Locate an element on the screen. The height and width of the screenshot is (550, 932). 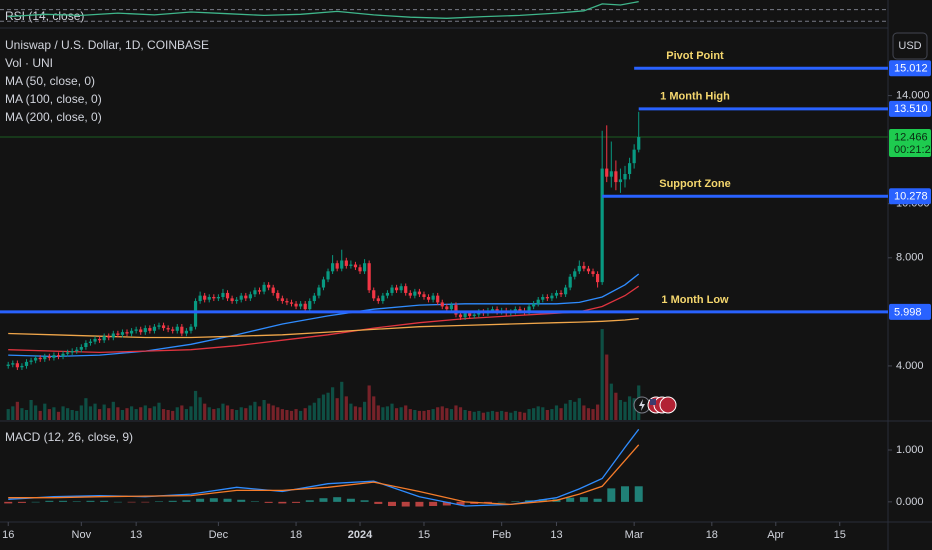
macd-y-tick-label: 1.000 is located at coordinates (910, 450).